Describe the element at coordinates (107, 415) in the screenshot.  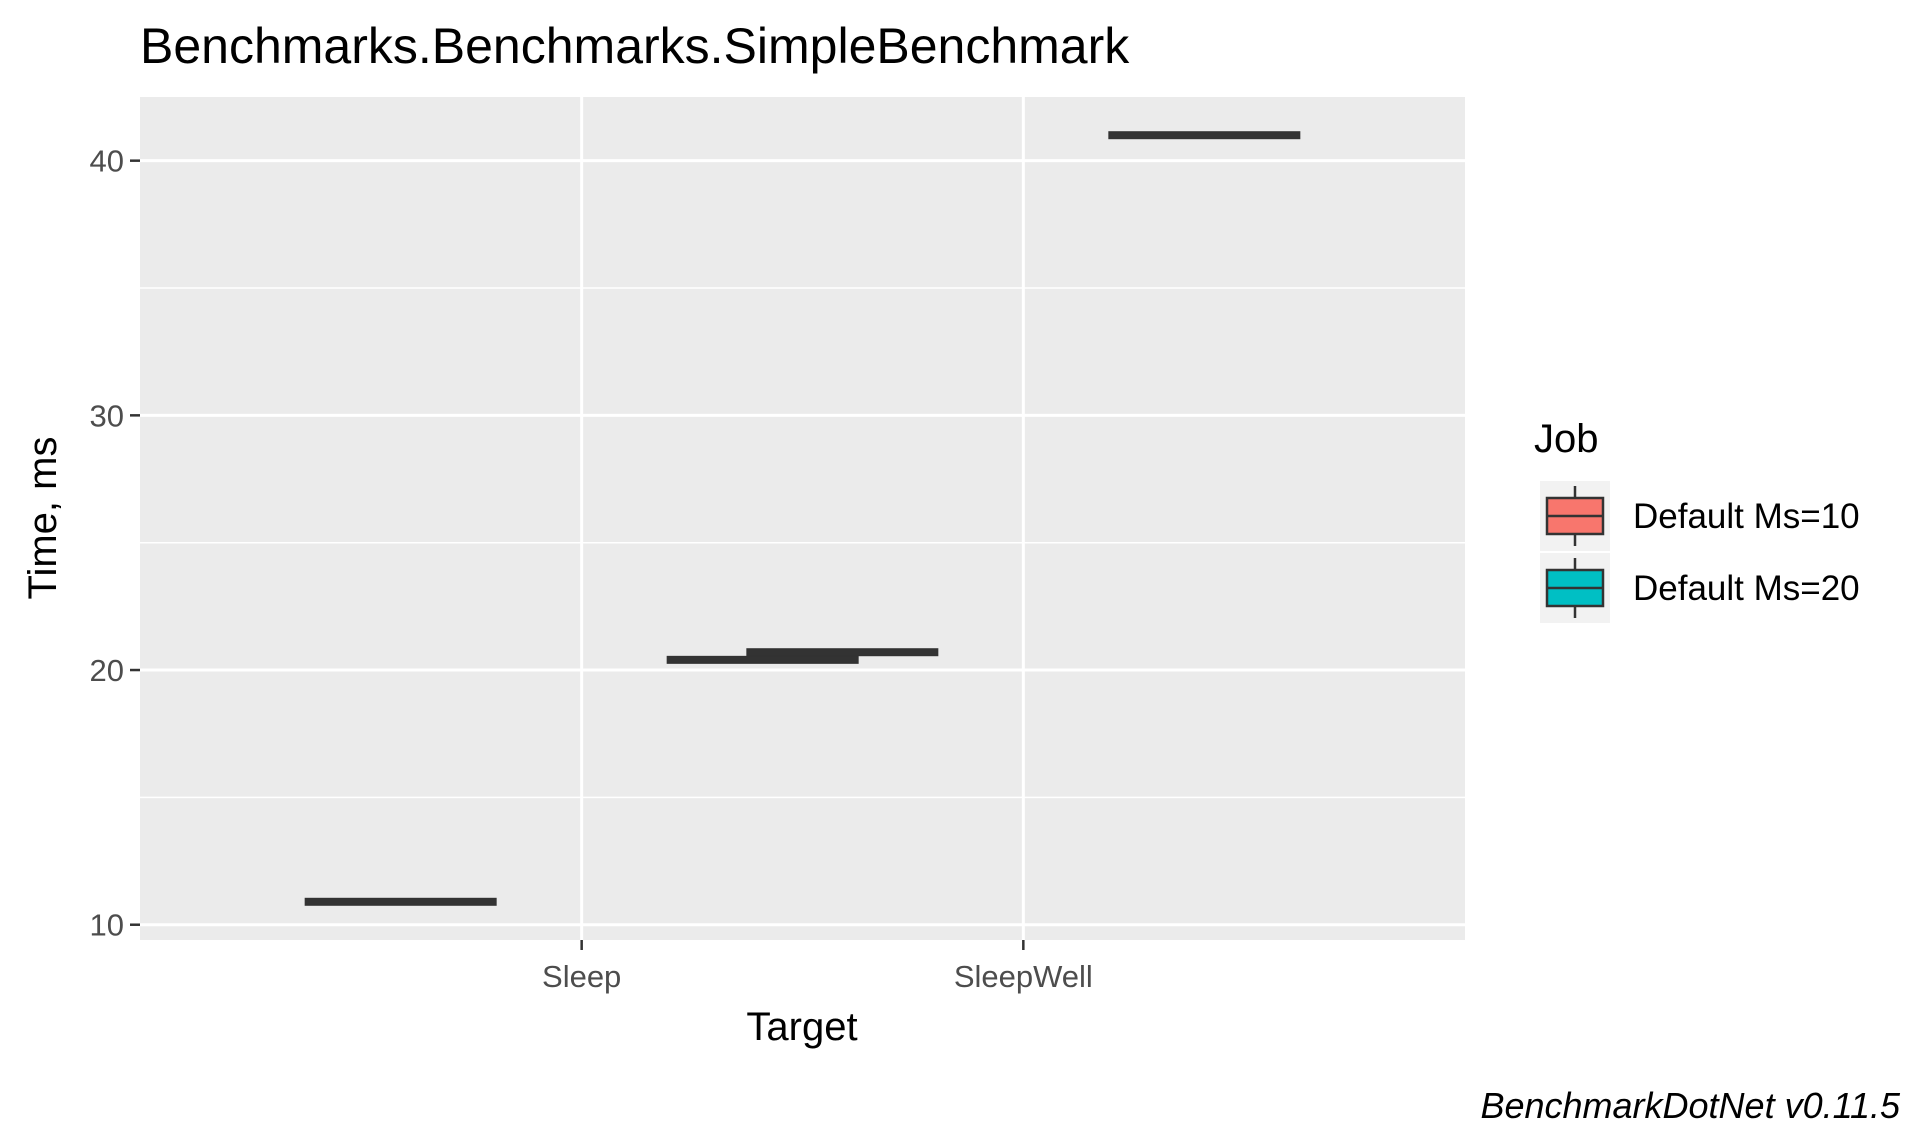
I see `y-tick-label: 30` at that location.